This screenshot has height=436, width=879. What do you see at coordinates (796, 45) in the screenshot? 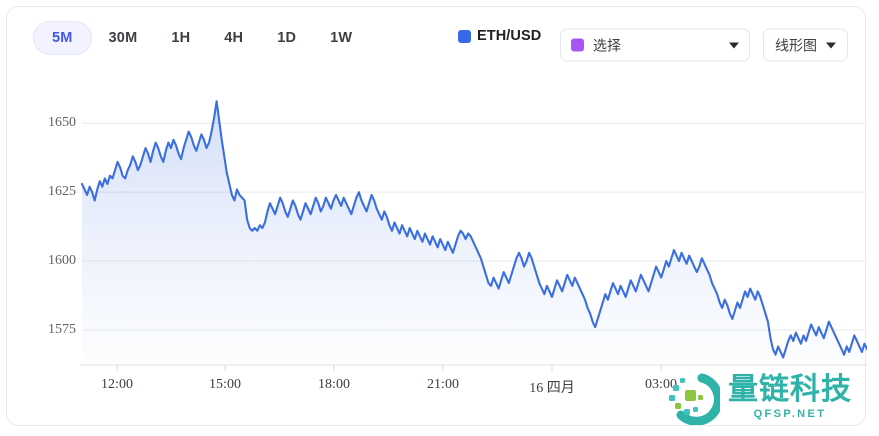
I see `chart-type-value: 线形图` at bounding box center [796, 45].